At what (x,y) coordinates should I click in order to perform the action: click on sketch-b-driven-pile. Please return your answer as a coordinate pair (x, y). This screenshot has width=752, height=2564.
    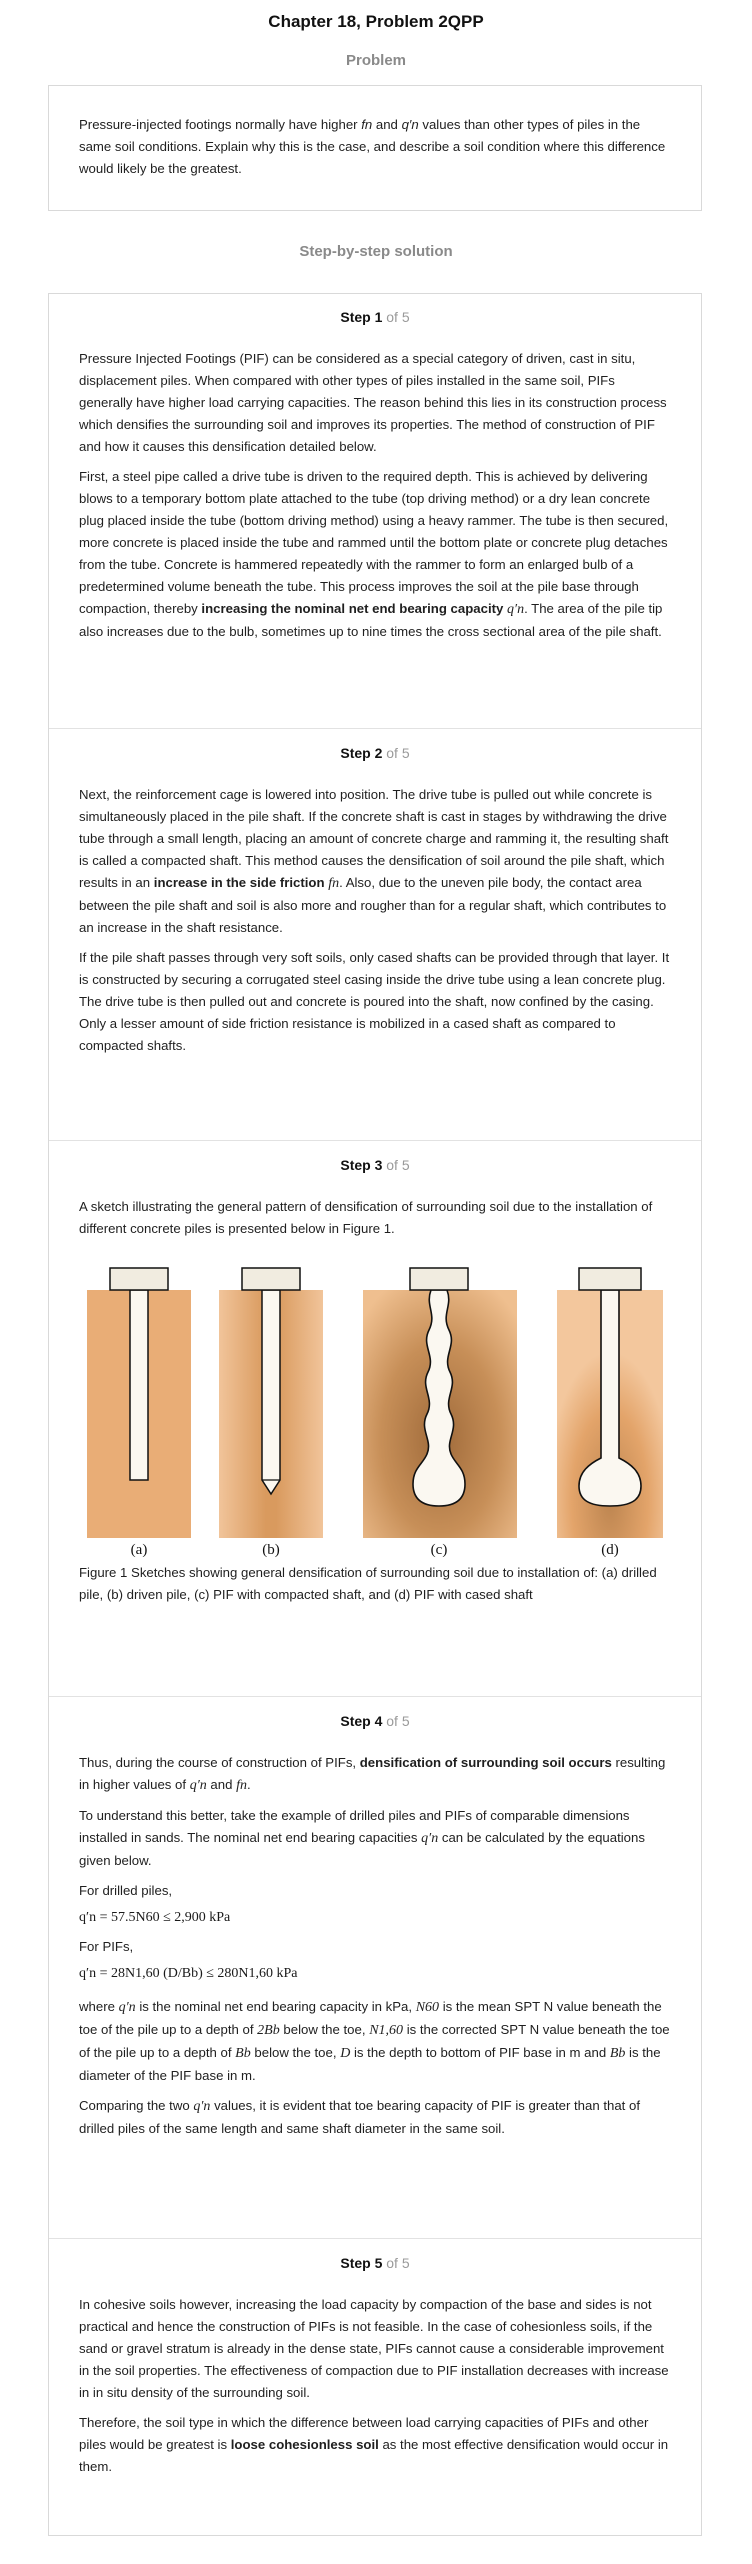
    Looking at the image, I should click on (271, 1402).